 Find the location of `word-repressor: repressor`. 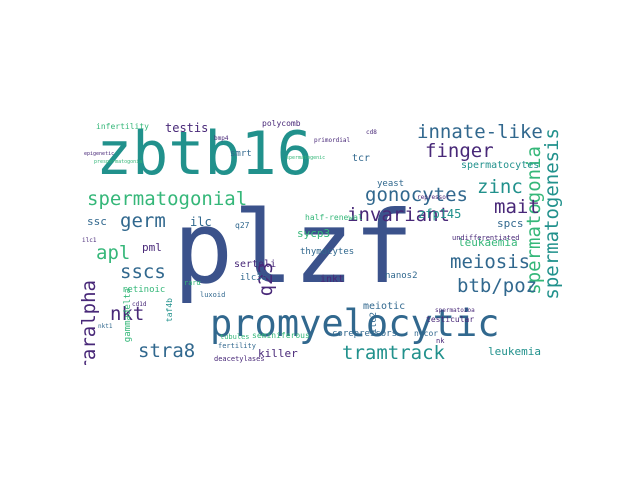

word-repressor: repressor is located at coordinates (433, 197).